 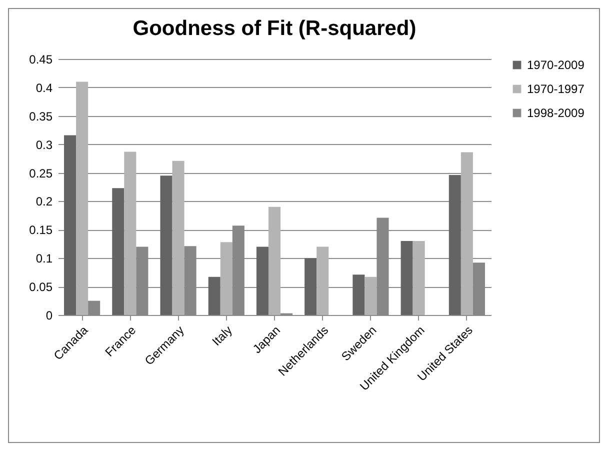 I want to click on legend-label: 1998-2009, so click(x=556, y=113).